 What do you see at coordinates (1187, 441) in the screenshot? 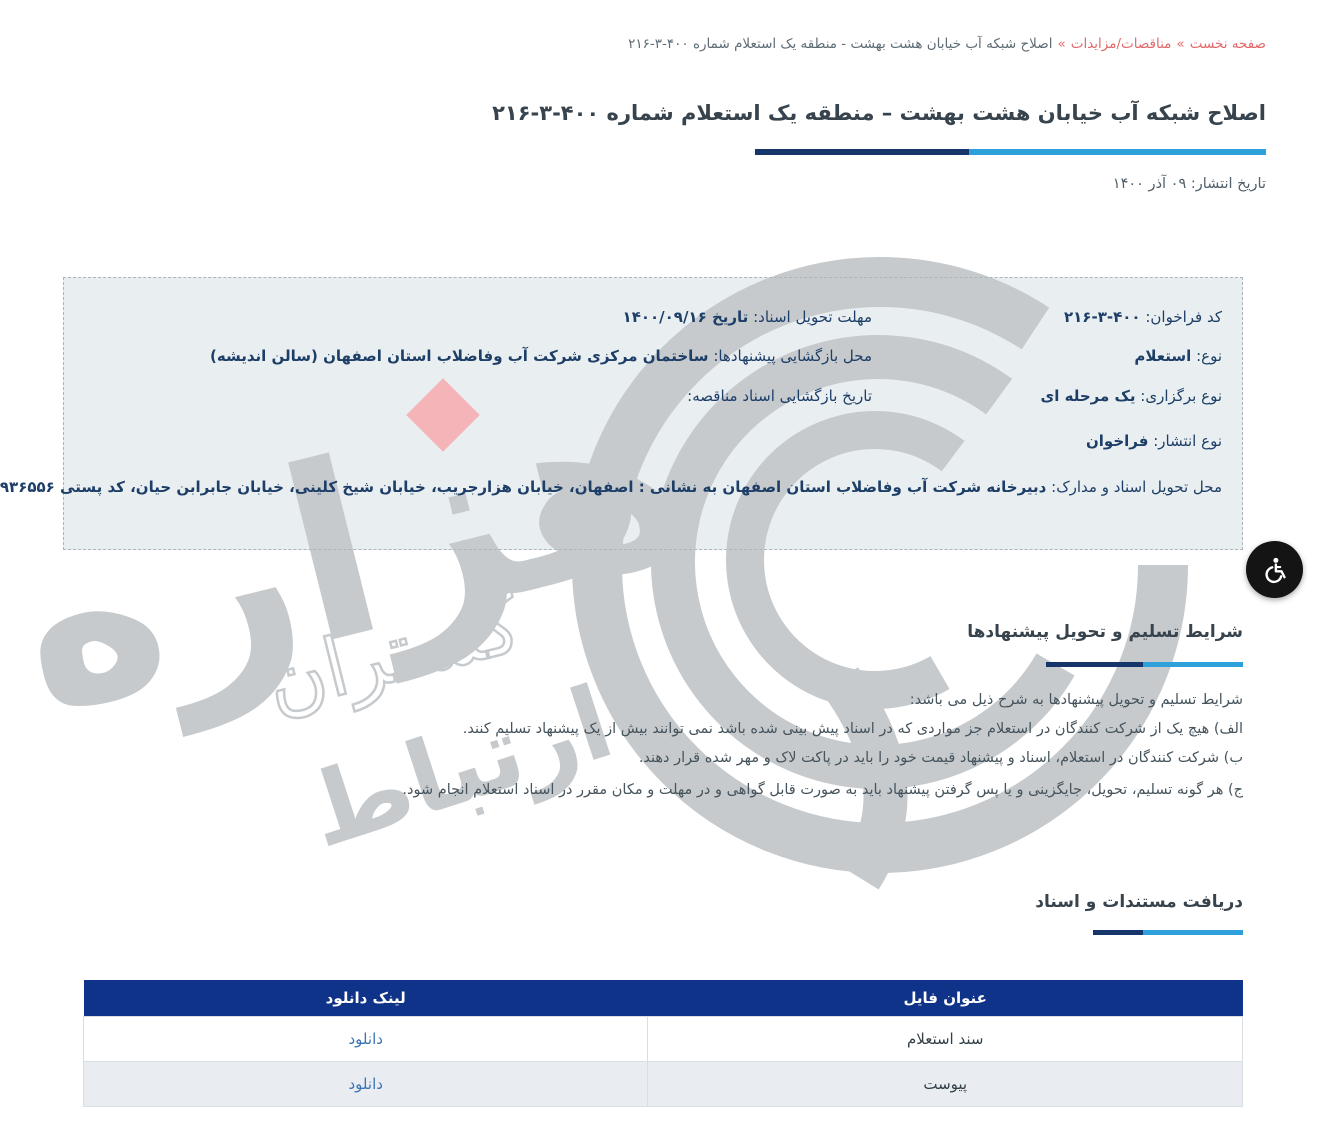
I see `info-label: نوع انتشار:` at bounding box center [1187, 441].